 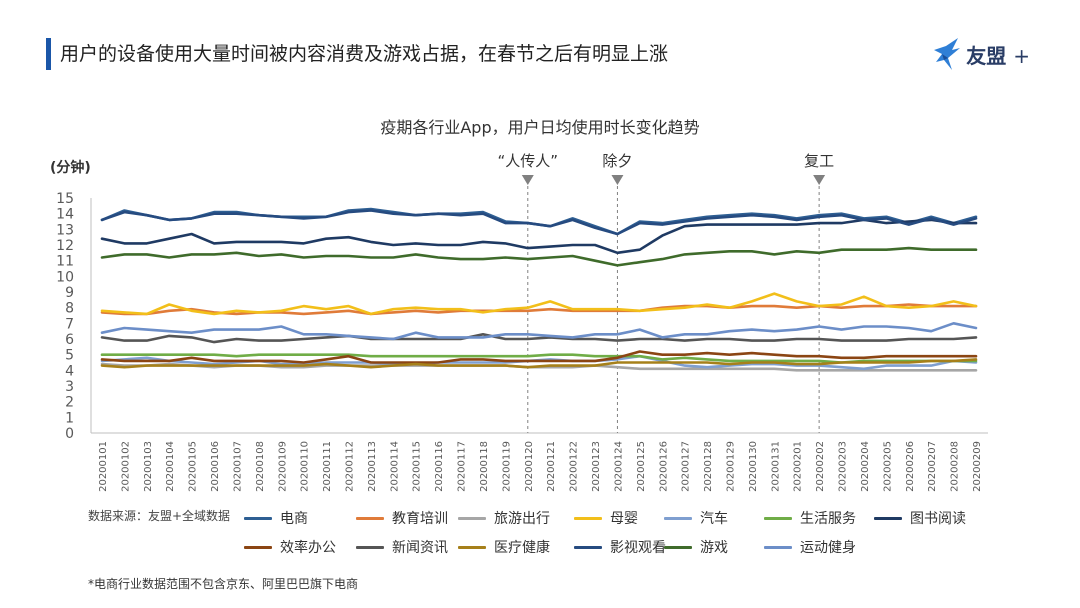 I want to click on x-tick-label: 20200106, so click(x=215, y=466).